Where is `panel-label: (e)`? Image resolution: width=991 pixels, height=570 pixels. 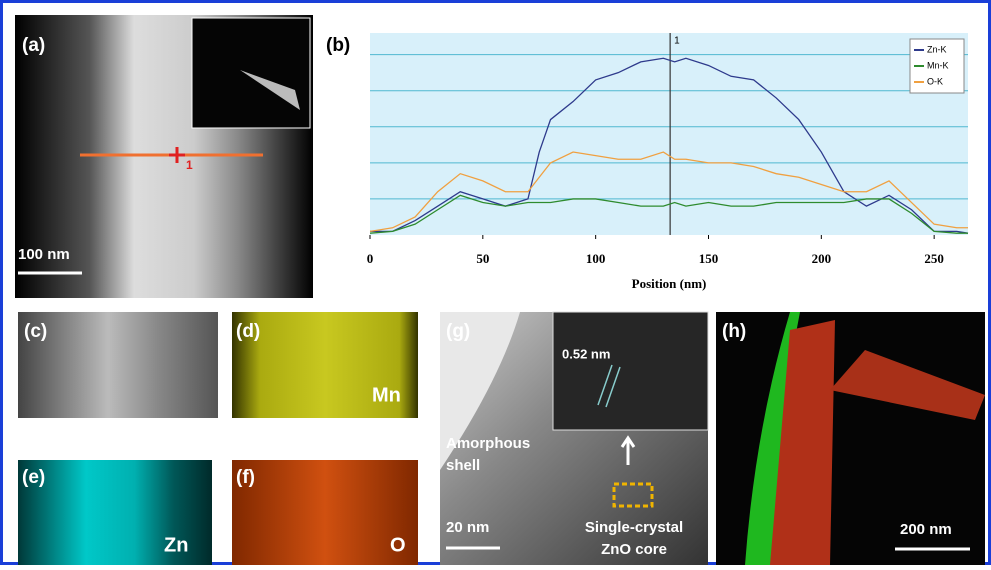
panel-label: (e) is located at coordinates (33, 477).